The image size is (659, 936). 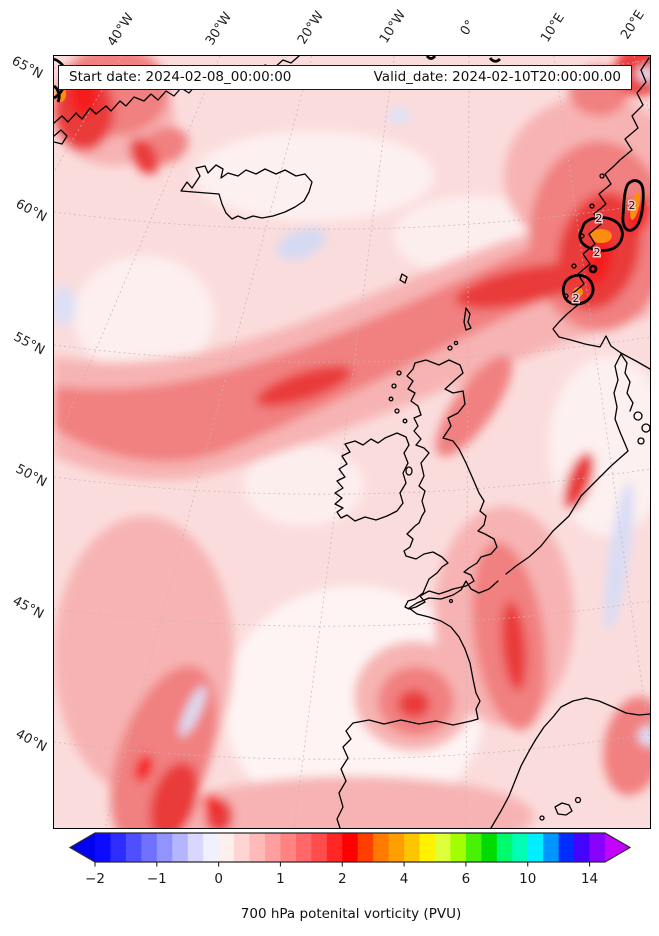 I want to click on colorbar-tick-label: 2, so click(x=342, y=879).